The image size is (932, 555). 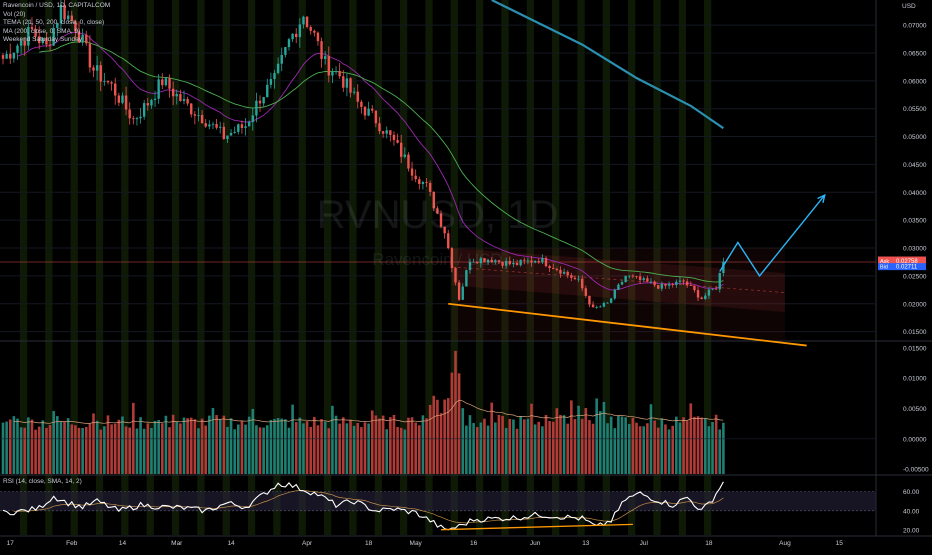 I want to click on x-tick-label: 18, so click(x=709, y=543).